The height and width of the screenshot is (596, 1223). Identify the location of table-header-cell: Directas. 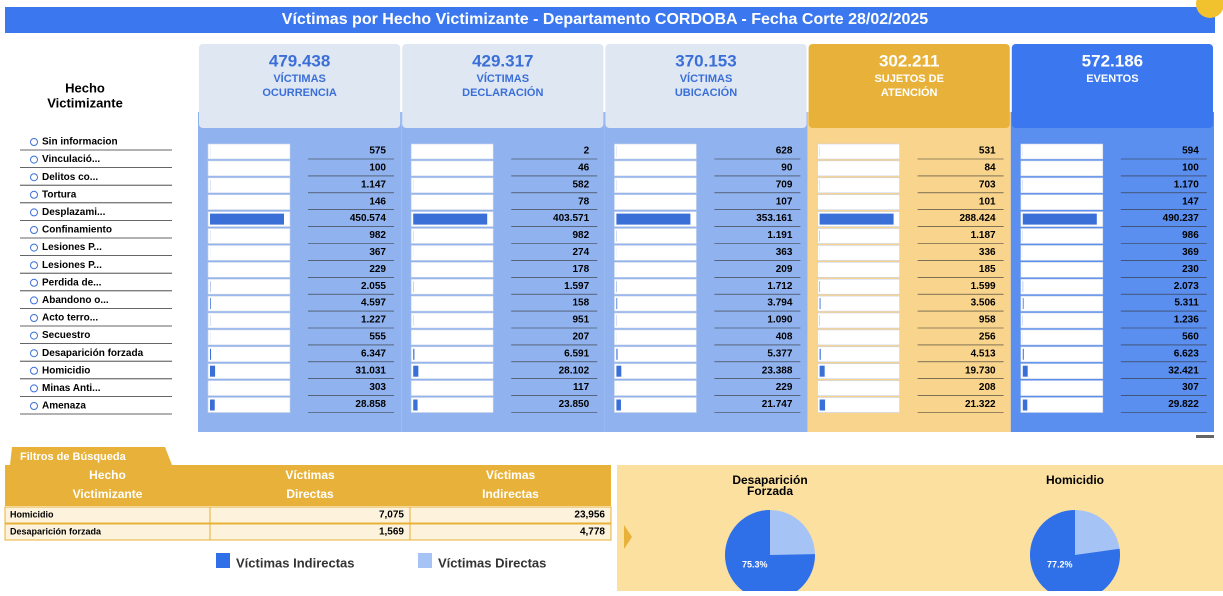
(310, 494).